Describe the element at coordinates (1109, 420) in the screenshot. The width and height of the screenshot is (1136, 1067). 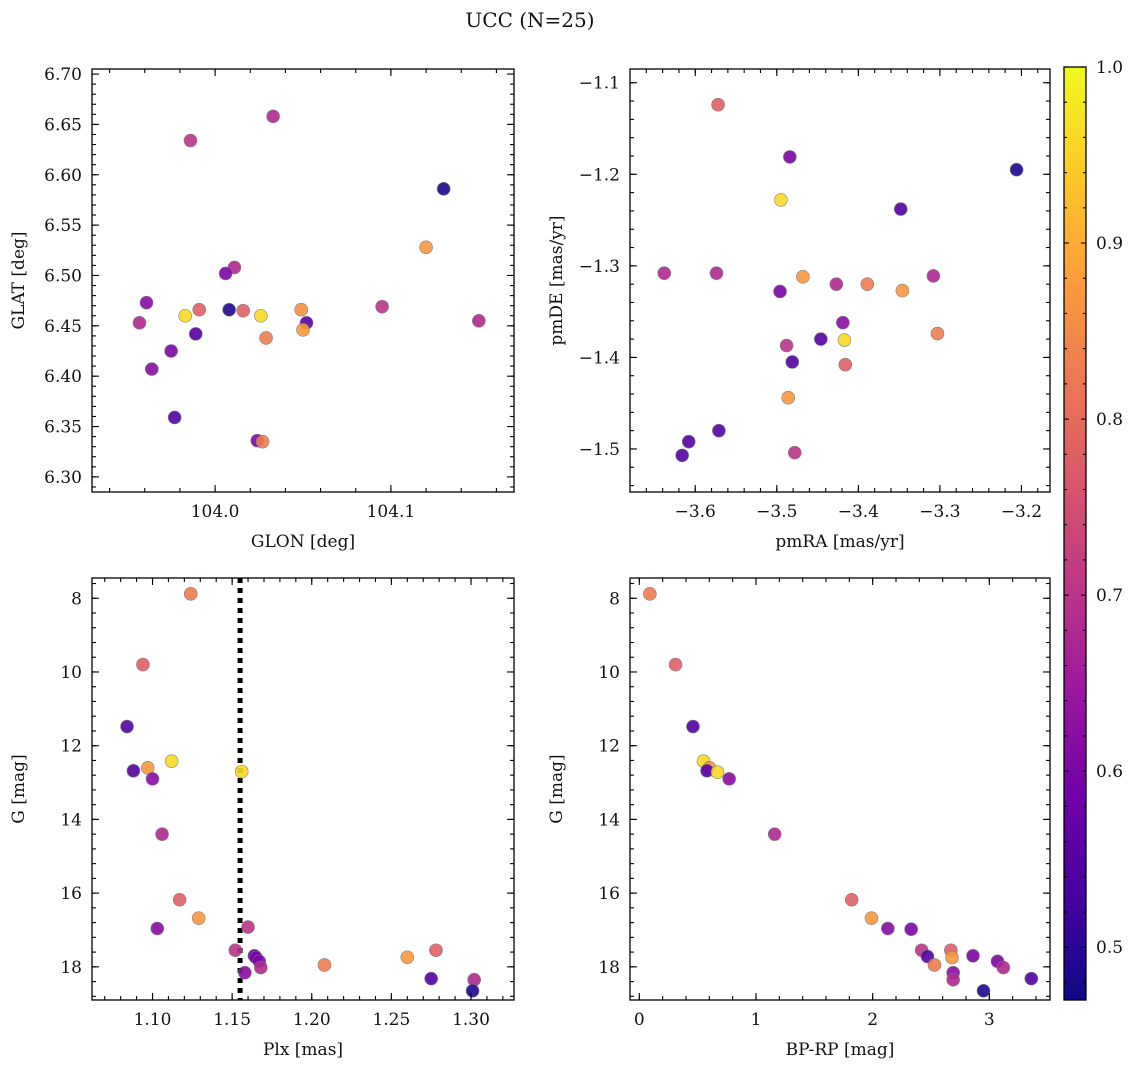
I see `colorbar-tick-label: 0.8` at that location.